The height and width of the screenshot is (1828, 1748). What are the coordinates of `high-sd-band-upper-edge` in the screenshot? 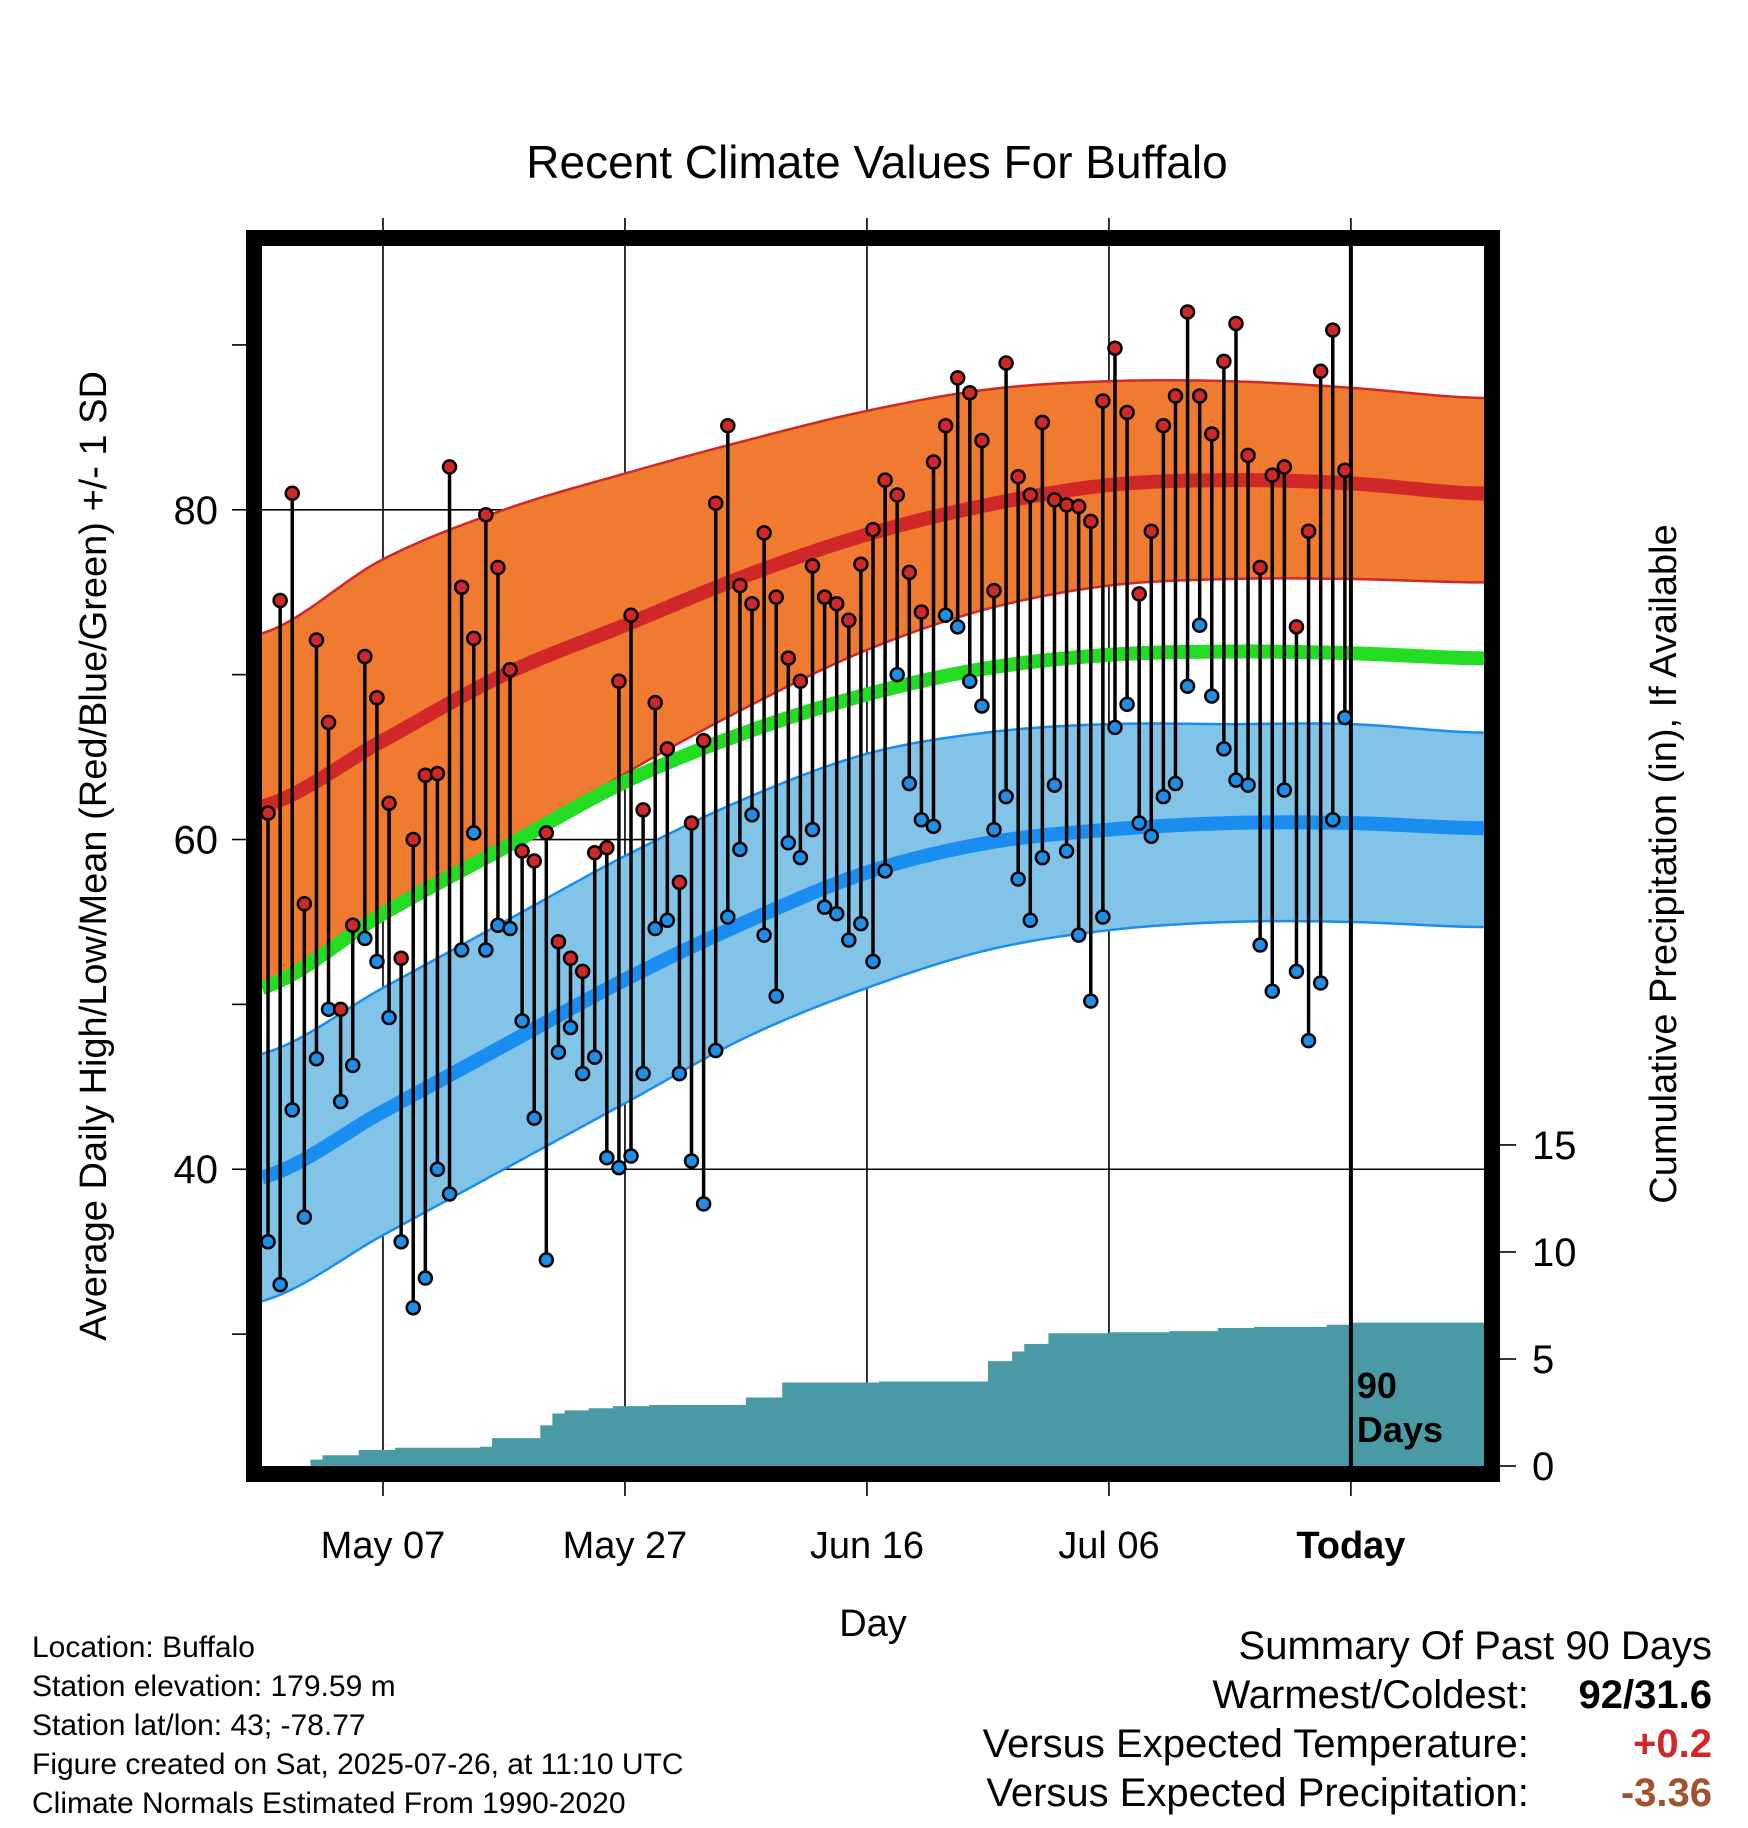 It's located at (873, 507).